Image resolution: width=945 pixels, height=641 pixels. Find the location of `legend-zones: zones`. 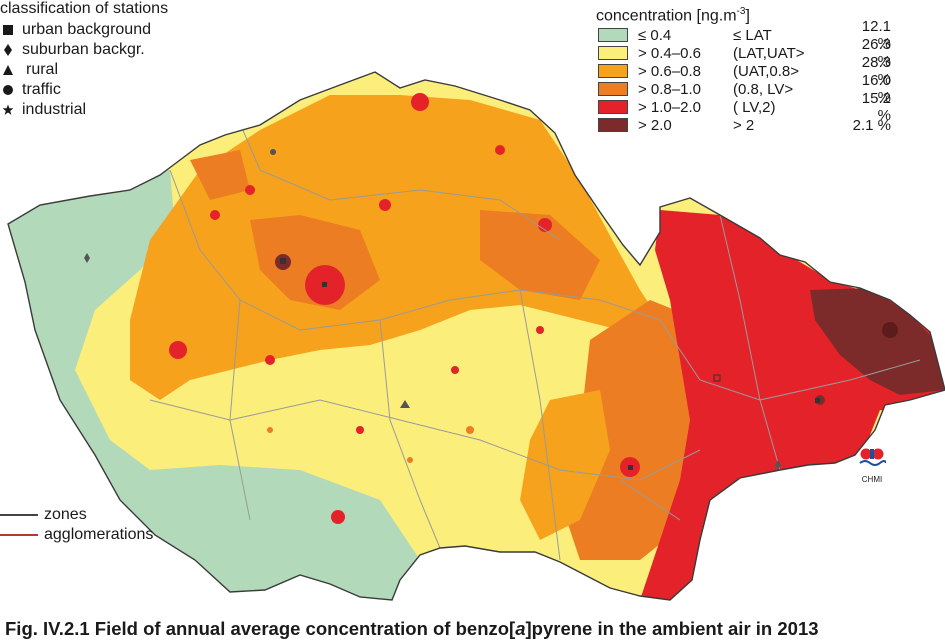

legend-zones: zones is located at coordinates (43, 515).